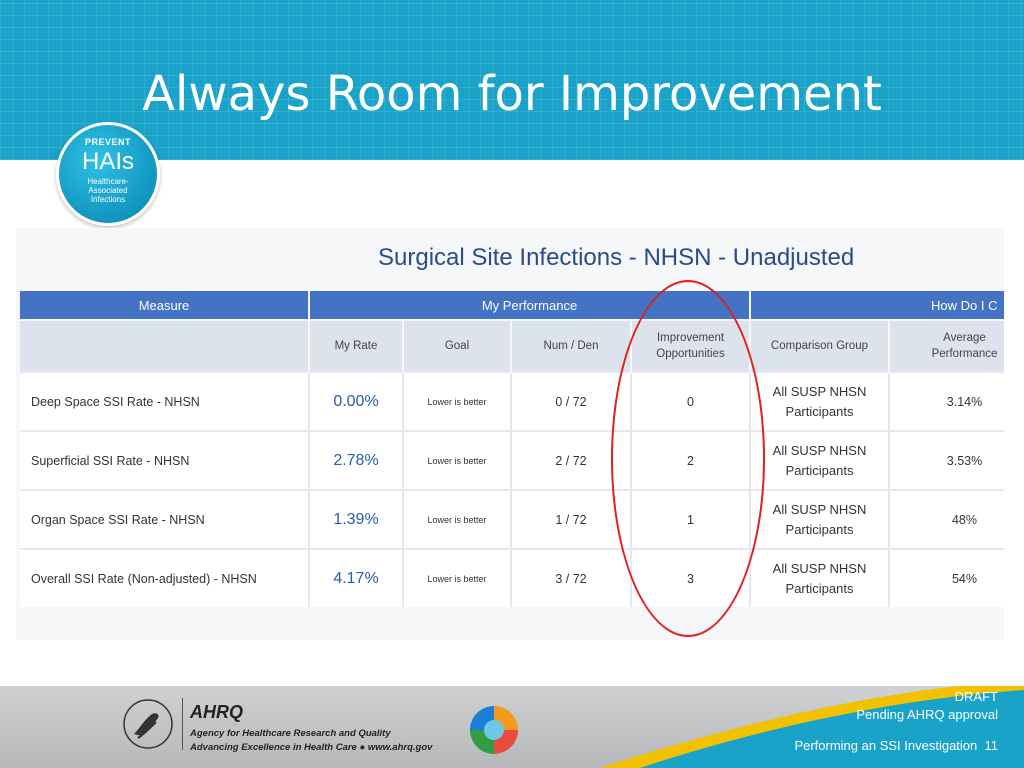 The image size is (1024, 768). Describe the element at coordinates (812, 727) in the screenshot. I see `footer-swoosh` at that location.